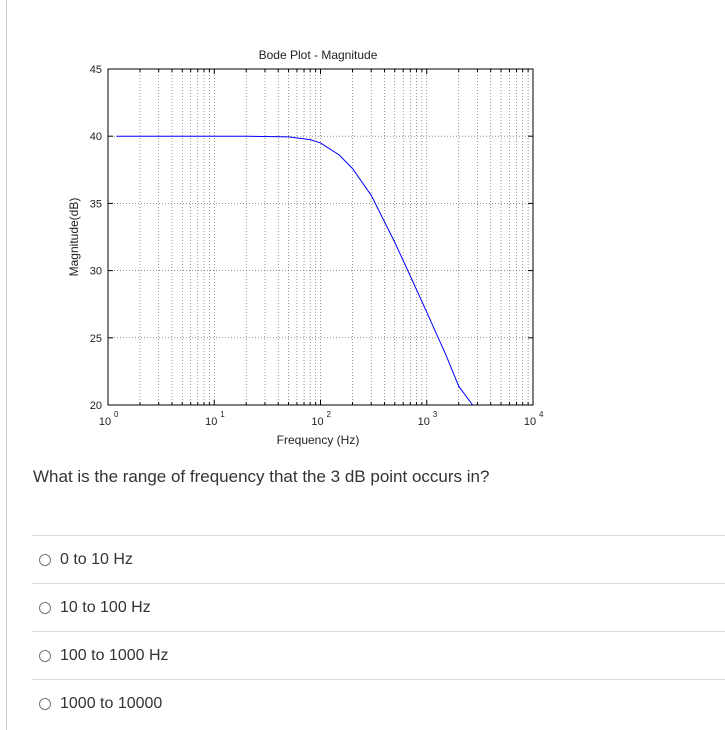  I want to click on y-tick-label: 25, so click(96, 339).